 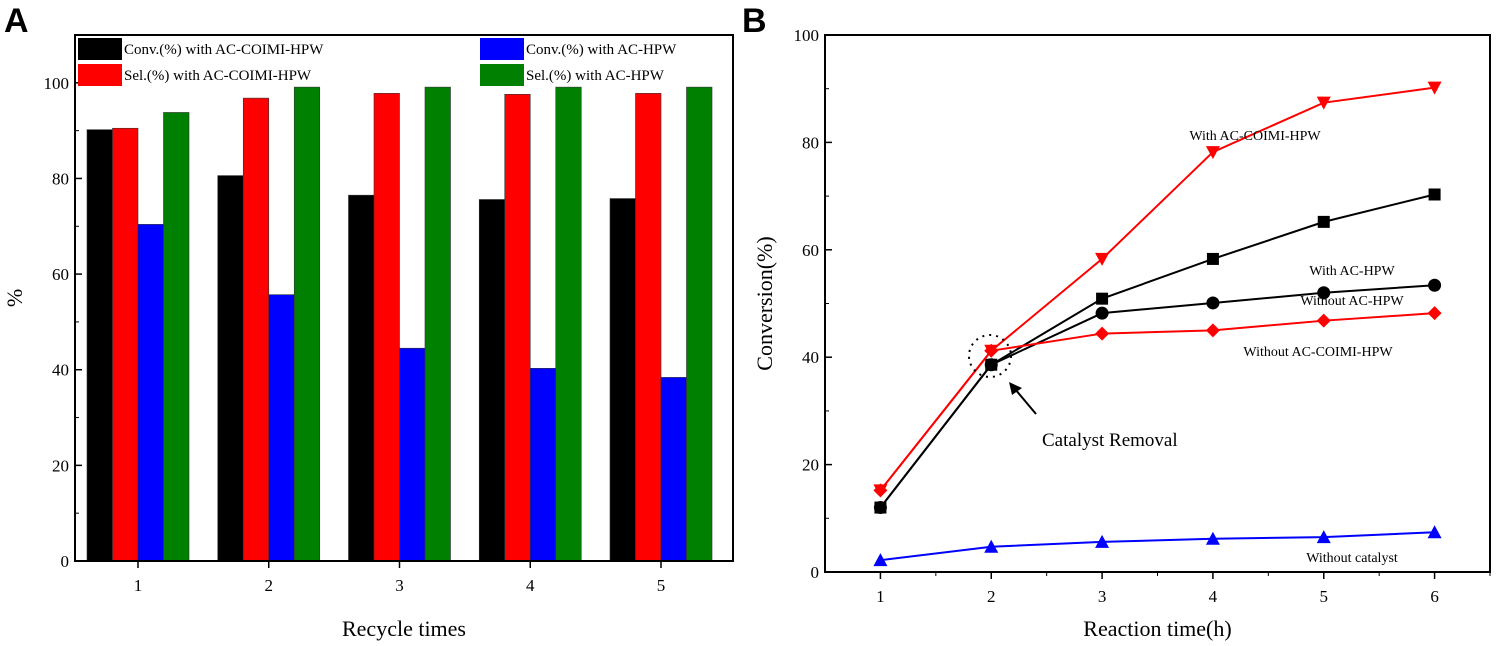 What do you see at coordinates (754, 21) in the screenshot?
I see `panel-label-b: B` at bounding box center [754, 21].